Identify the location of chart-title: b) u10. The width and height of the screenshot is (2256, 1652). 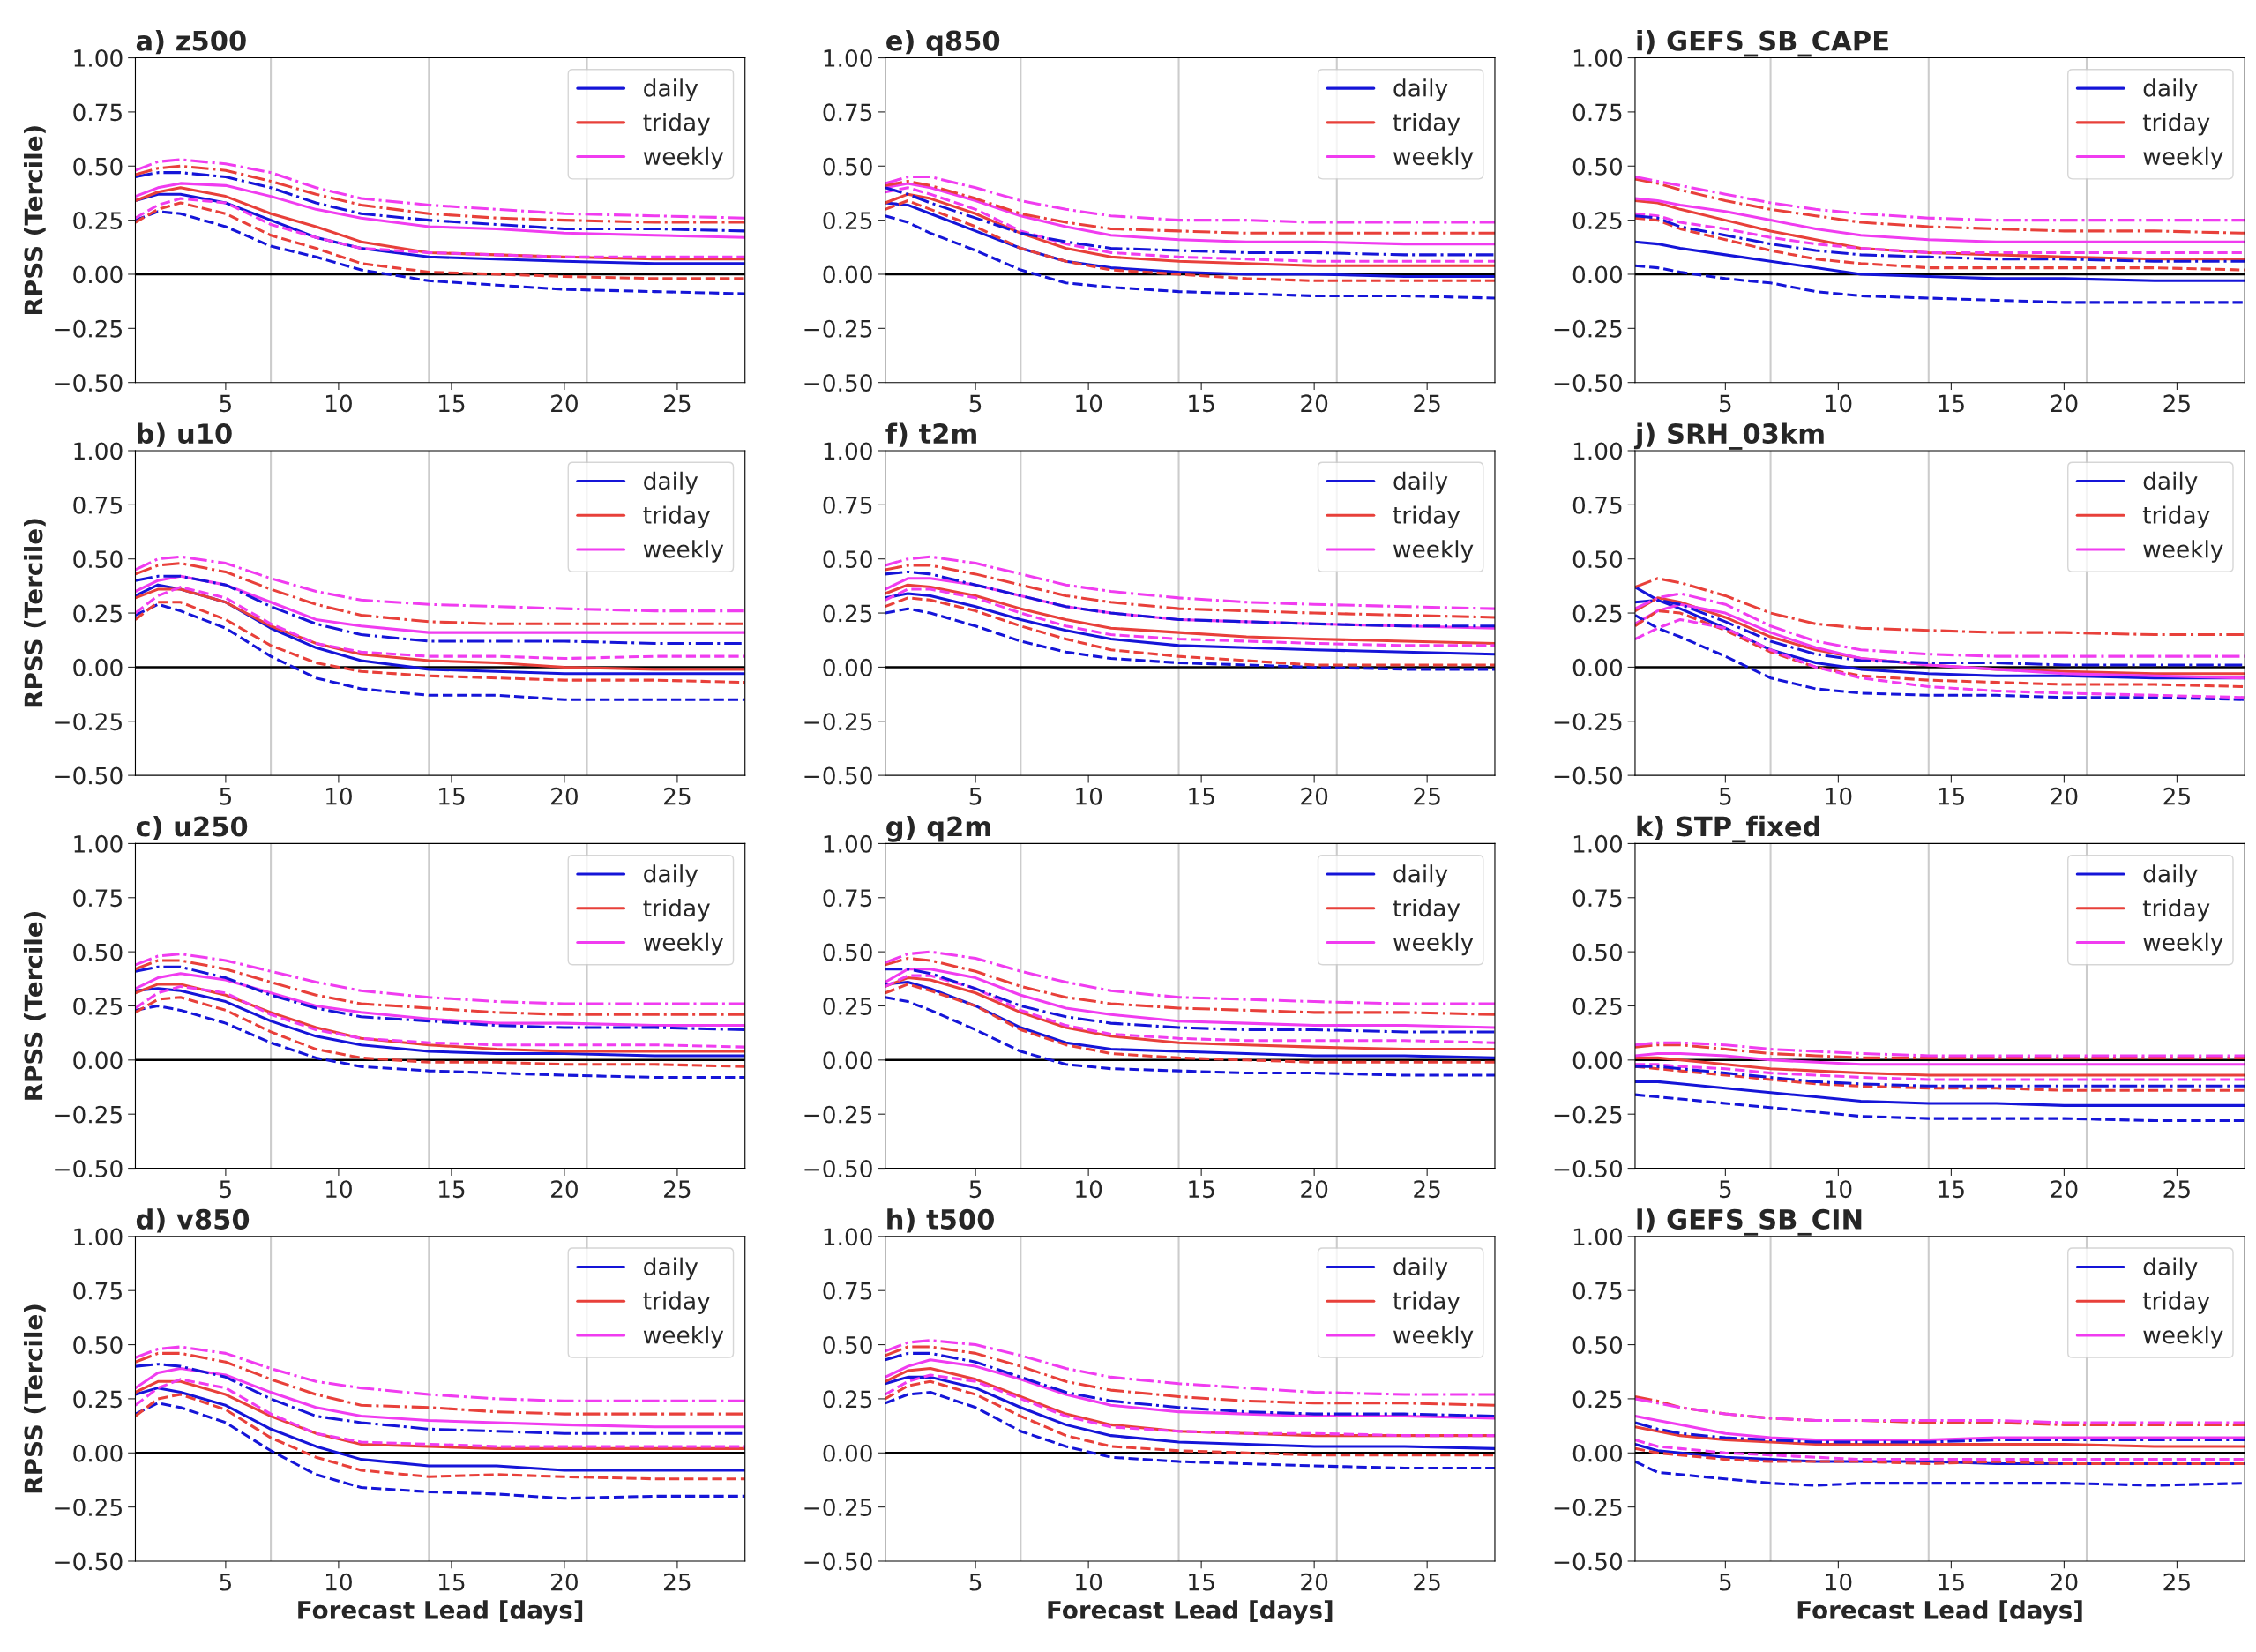
(185, 434).